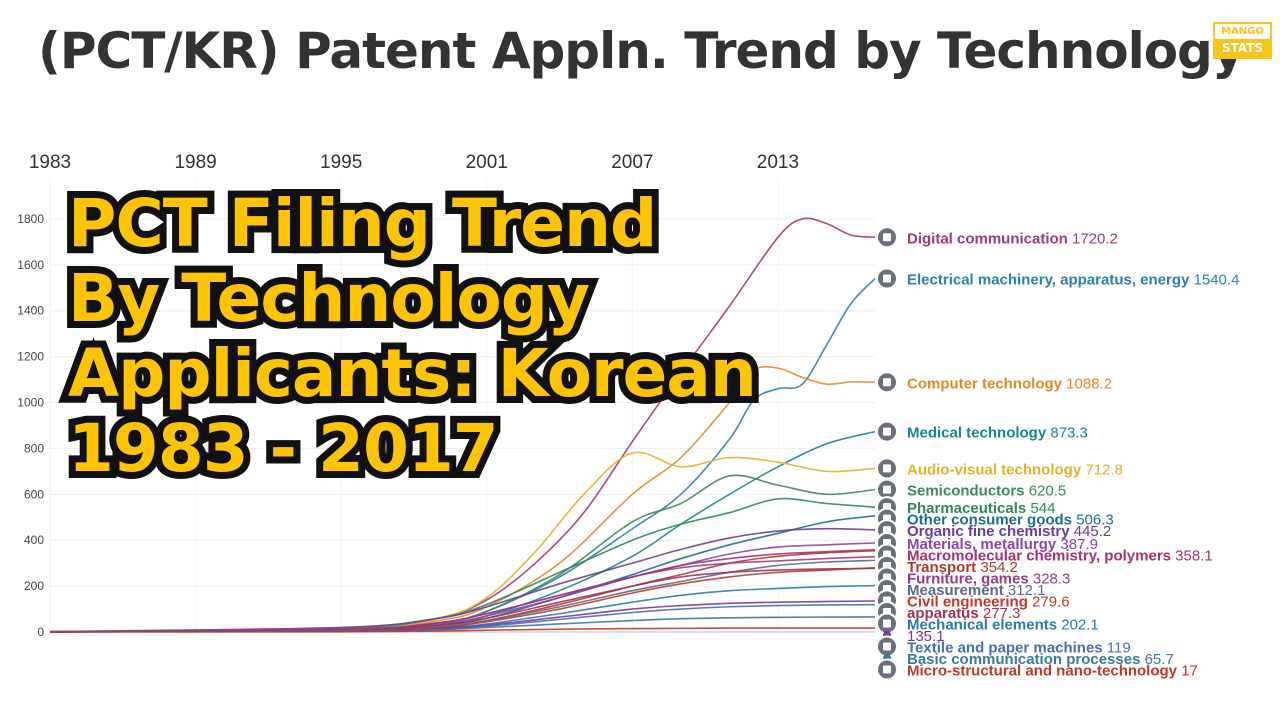  I want to click on series-label: Civil engineering 279.6, so click(988, 601).